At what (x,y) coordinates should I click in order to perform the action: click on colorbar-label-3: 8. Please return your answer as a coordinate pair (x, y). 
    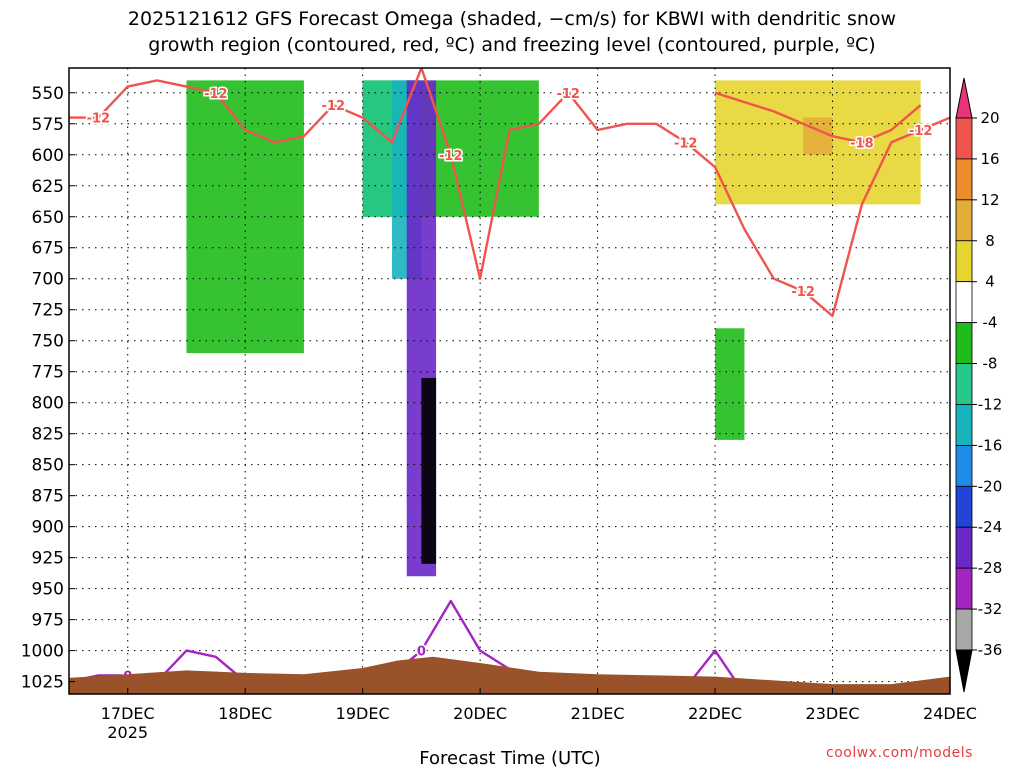
    Looking at the image, I should click on (990, 241).